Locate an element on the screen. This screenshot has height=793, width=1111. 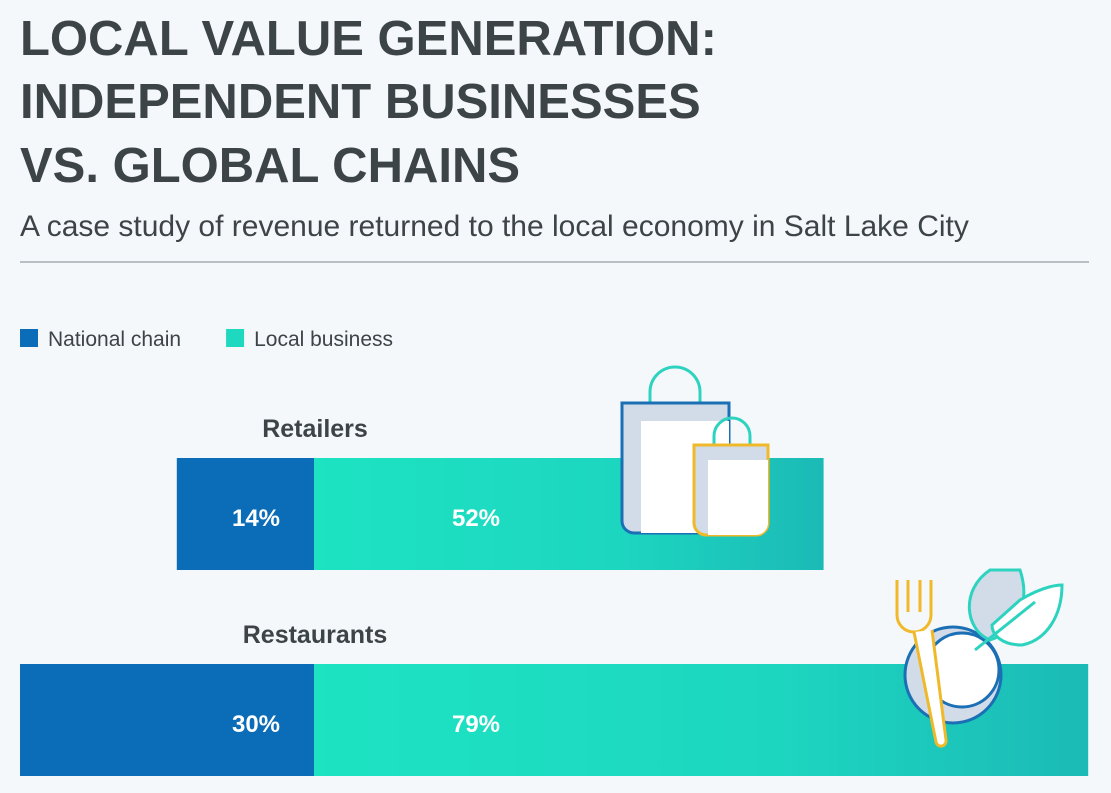
value-label: 79% is located at coordinates (476, 724).